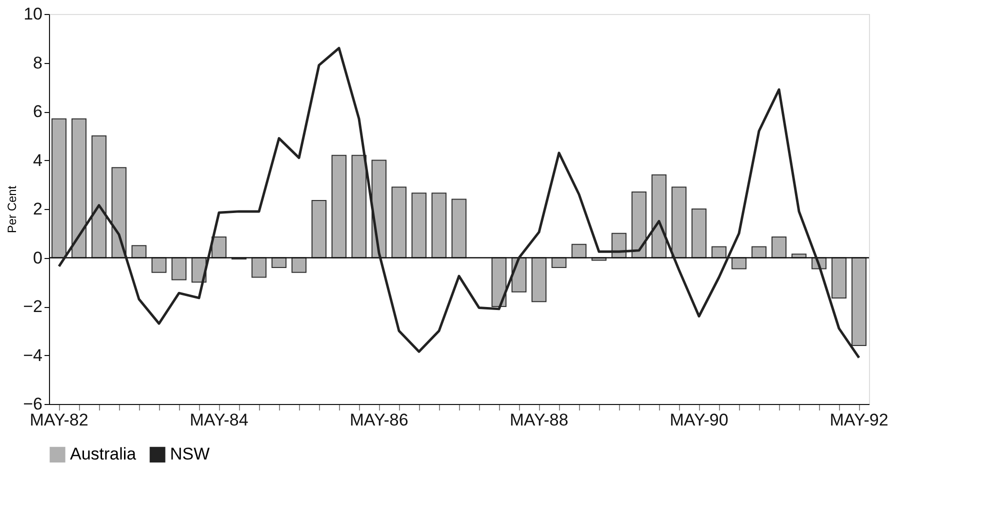 This screenshot has width=985, height=506. Describe the element at coordinates (699, 420) in the screenshot. I see `x-tick-label: MAY-90` at that location.